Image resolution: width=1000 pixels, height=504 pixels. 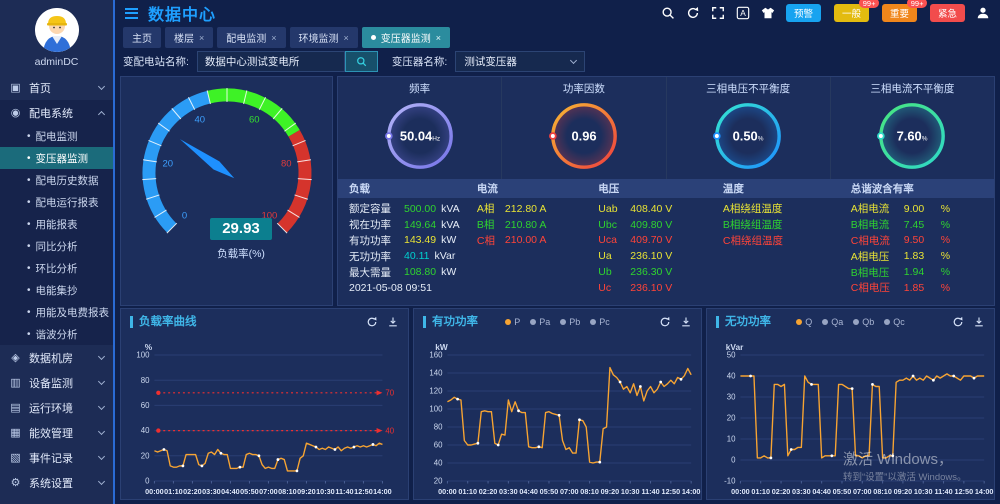 I want to click on tab-label: 变压器监测, so click(x=405, y=39).